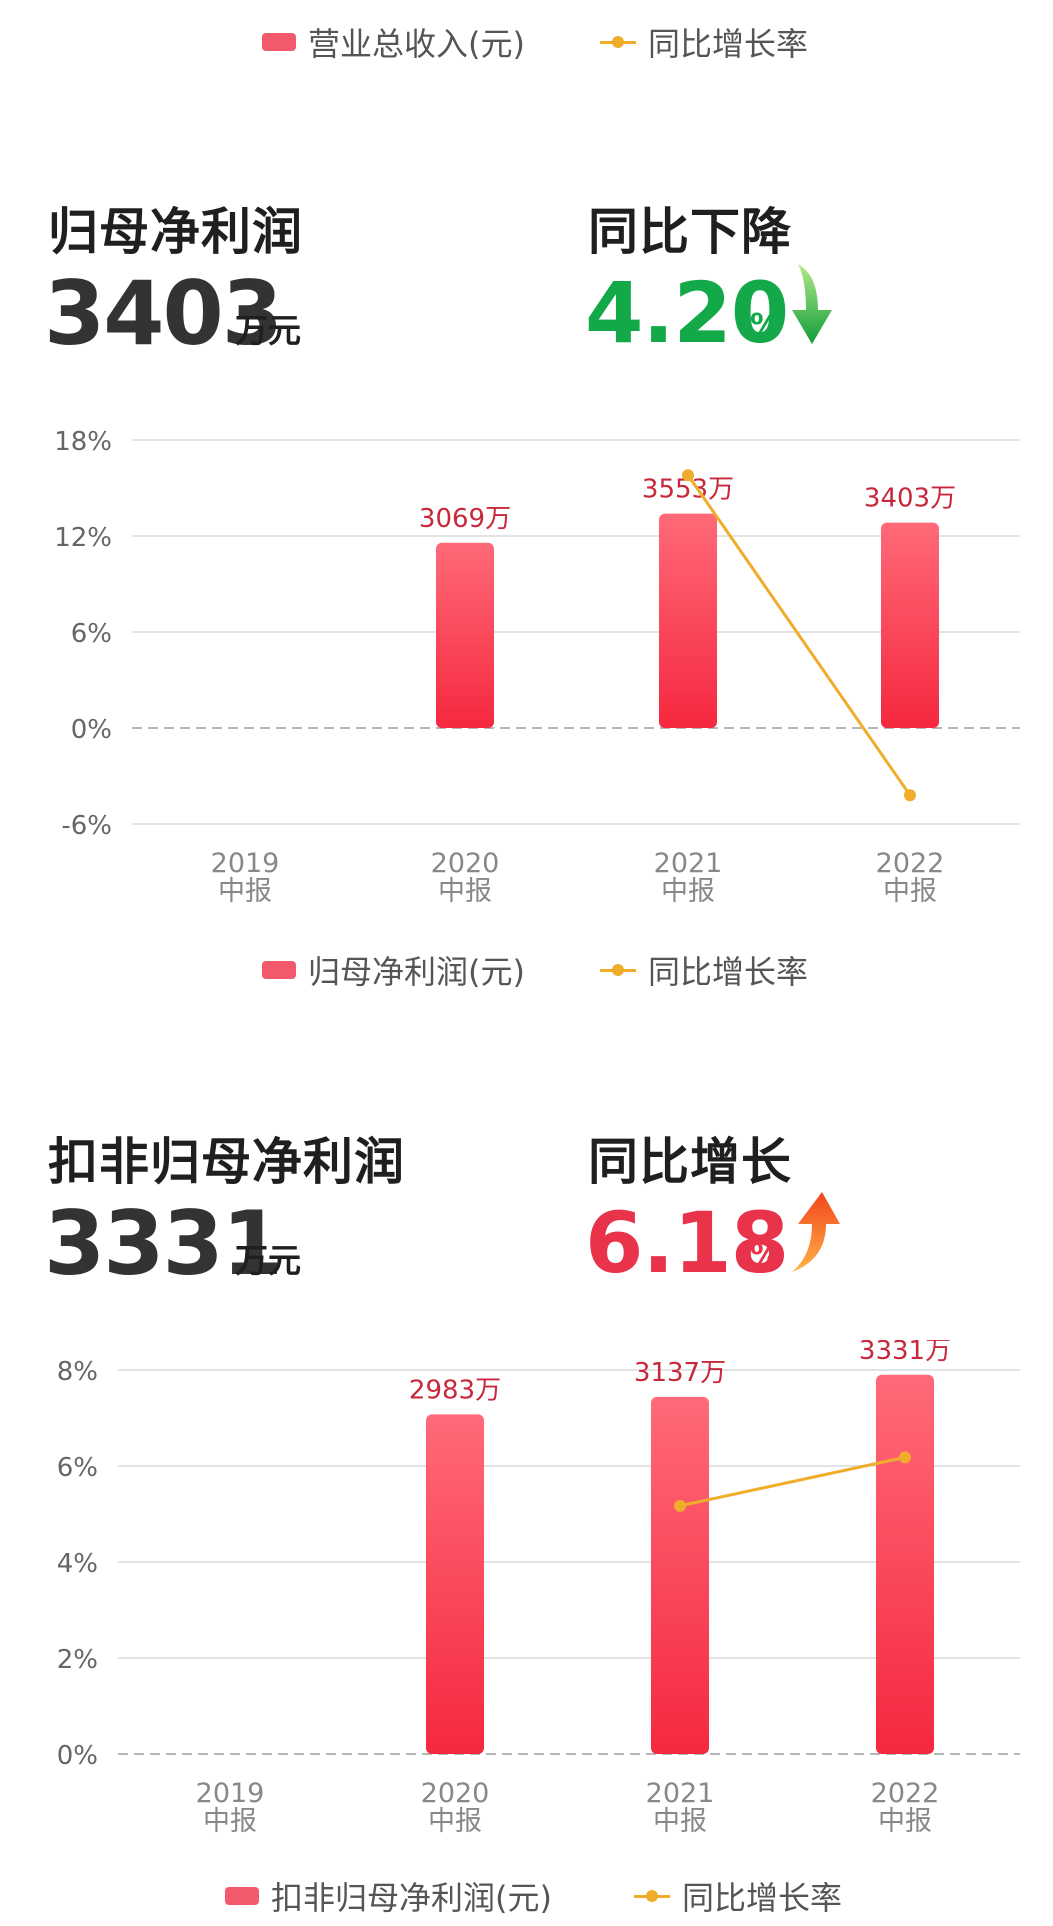  Describe the element at coordinates (163, 1243) in the screenshot. I see `kpi-value: 3331` at that location.